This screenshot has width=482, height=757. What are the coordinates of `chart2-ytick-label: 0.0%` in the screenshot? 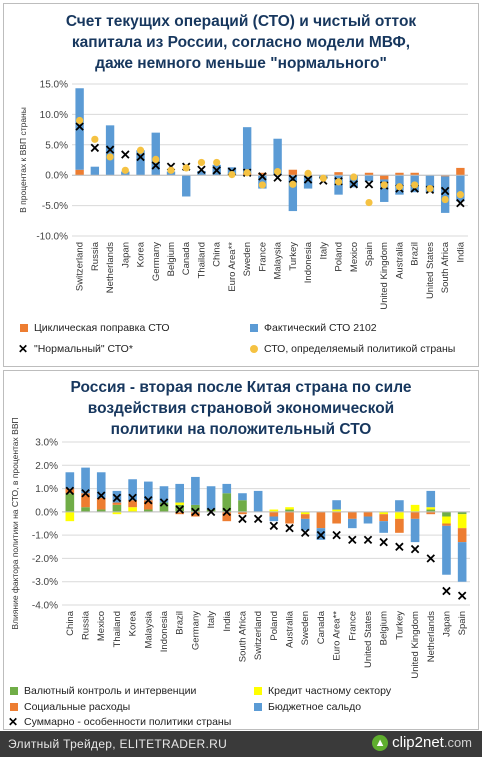 It's located at (46, 512).